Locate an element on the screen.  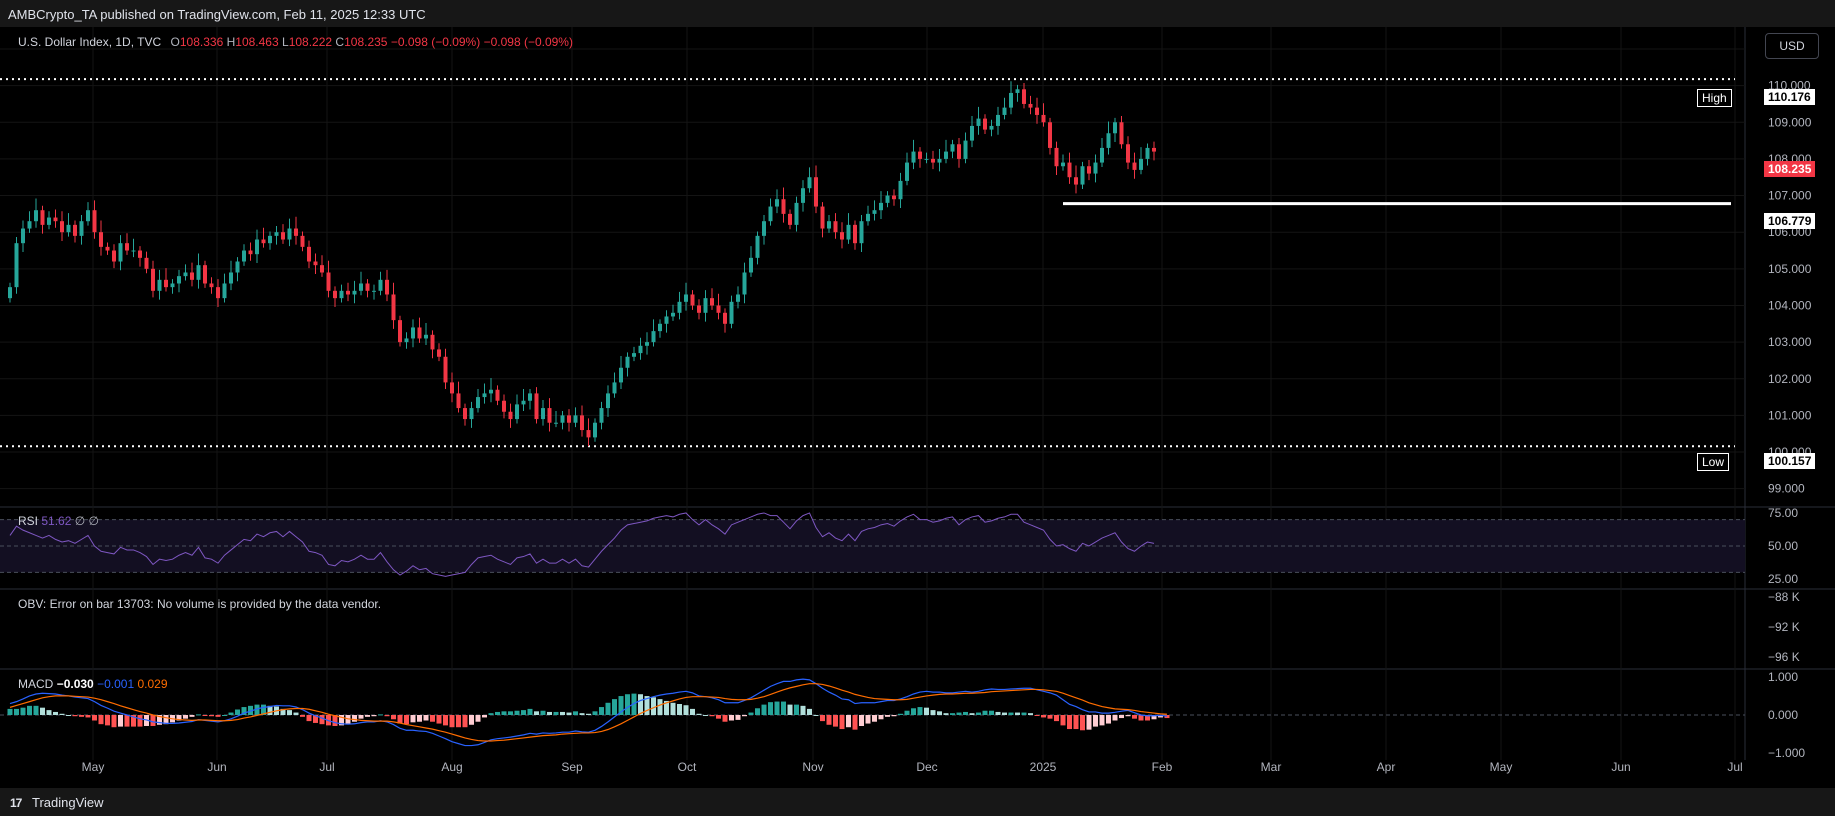
tradingview-brand: TradingView is located at coordinates (68, 802).